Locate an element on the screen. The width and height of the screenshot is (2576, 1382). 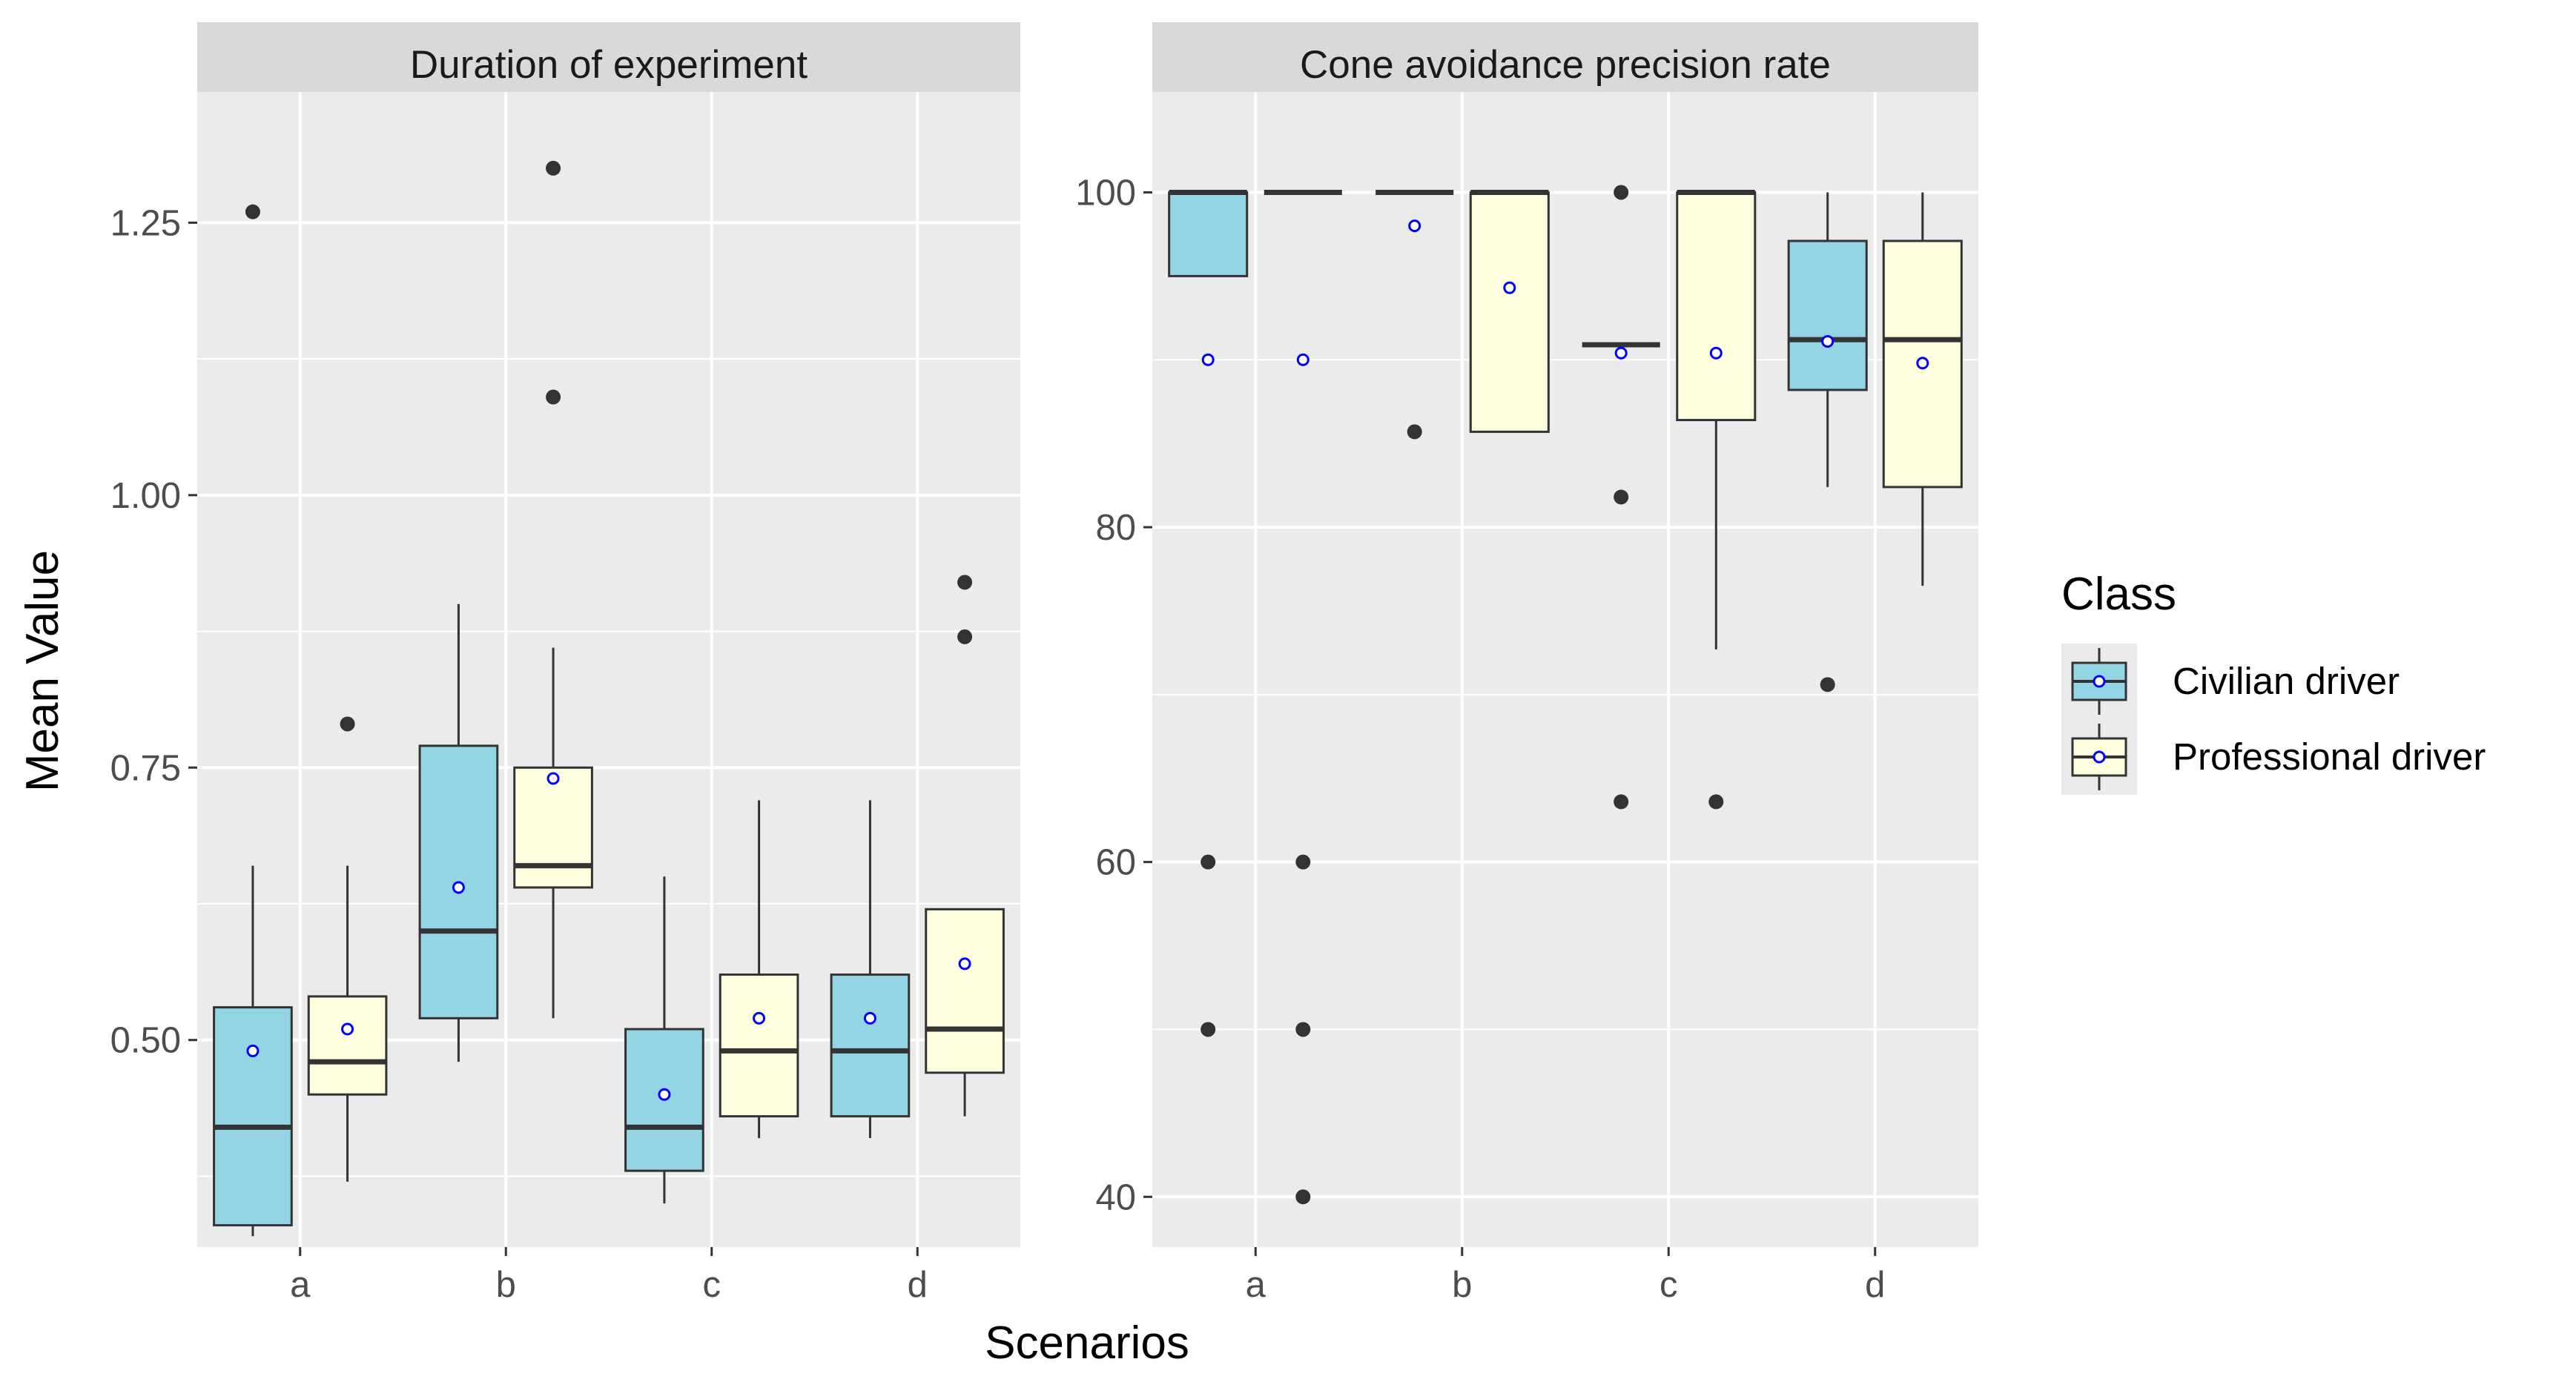
y-tick-label: 0.50 is located at coordinates (145, 1041).